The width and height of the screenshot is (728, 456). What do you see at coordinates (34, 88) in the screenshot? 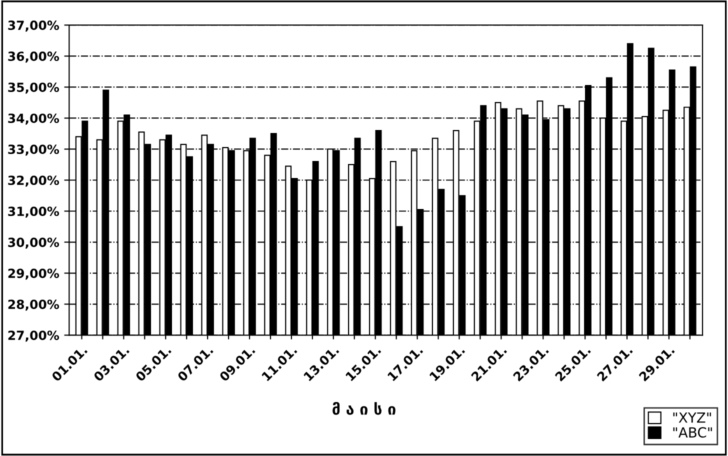
I see `y-tick-label: 35,00%` at bounding box center [34, 88].